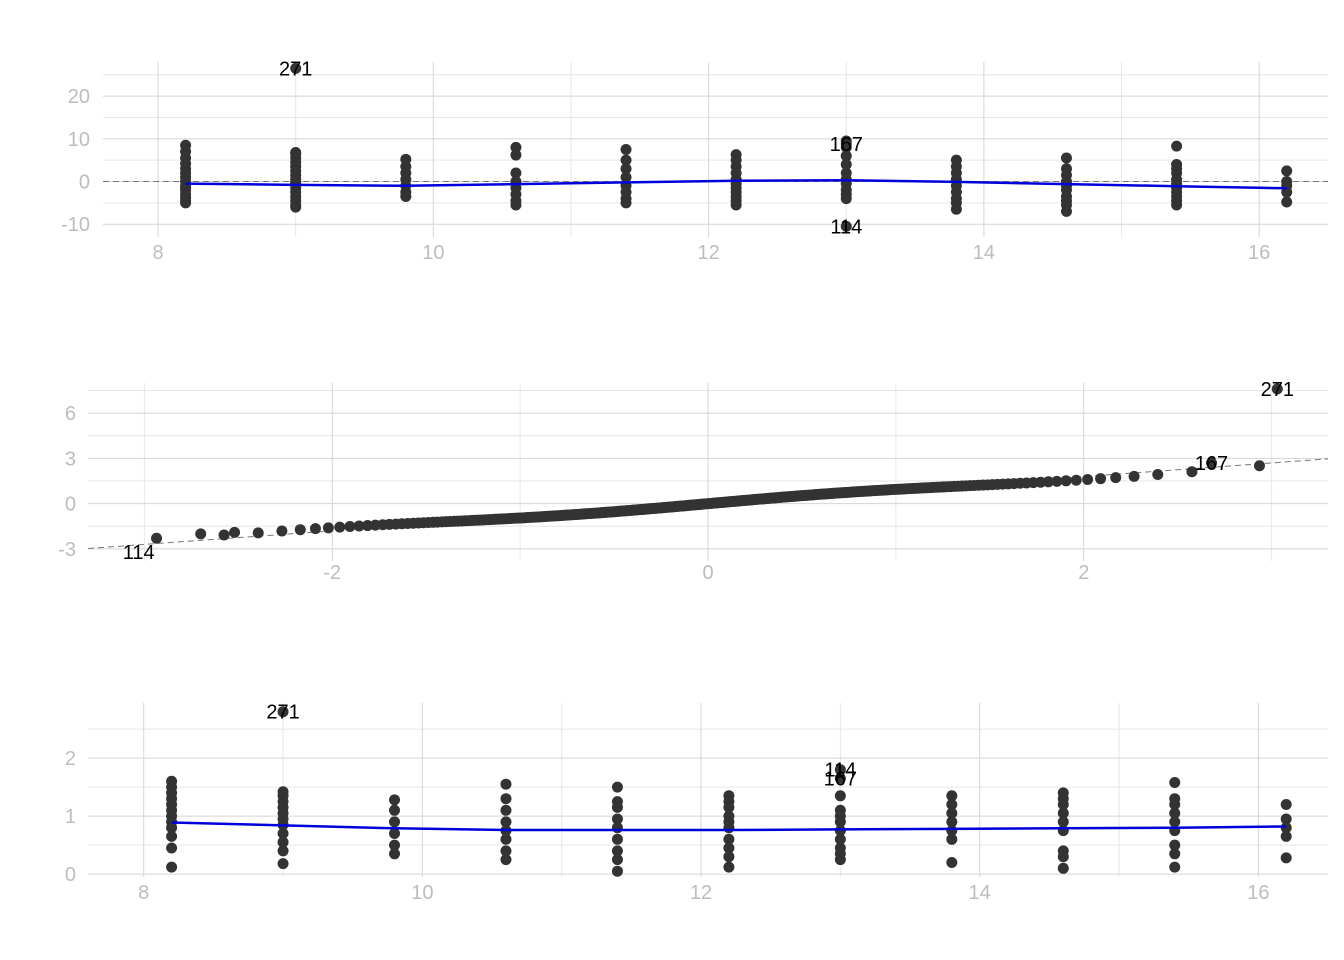 This screenshot has height=960, width=1344. Describe the element at coordinates (75, 225) in the screenshot. I see `y-tick-label: -10` at that location.